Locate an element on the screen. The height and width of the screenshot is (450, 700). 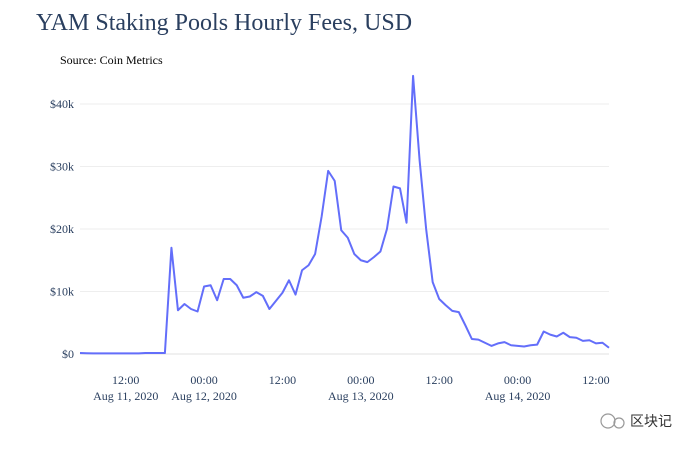
watermark-icon is located at coordinates (612, 421).